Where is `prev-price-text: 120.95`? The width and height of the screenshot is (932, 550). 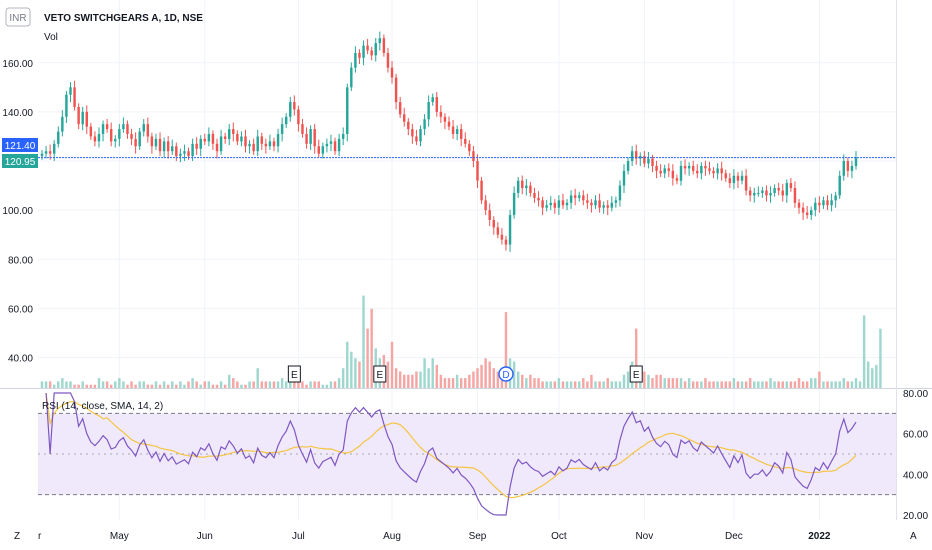
prev-price-text: 120.95 is located at coordinates (20, 162).